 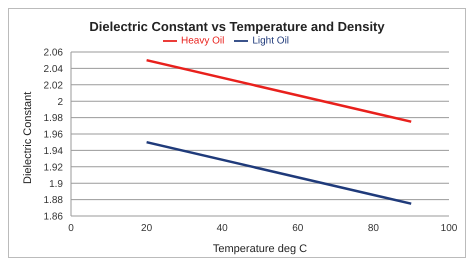 What do you see at coordinates (271, 41) in the screenshot?
I see `legend-label: Light Oil` at bounding box center [271, 41].